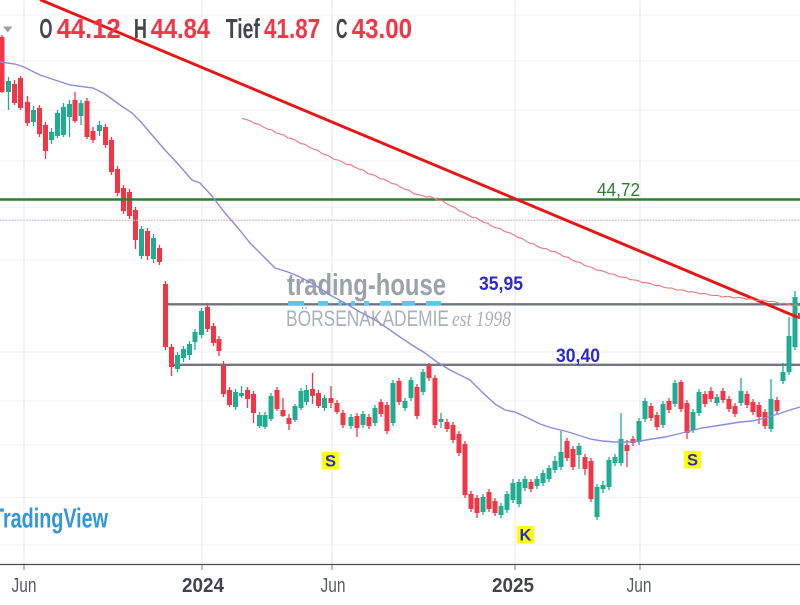  Describe the element at coordinates (513, 586) in the screenshot. I see `svg-text: 2025` at that location.